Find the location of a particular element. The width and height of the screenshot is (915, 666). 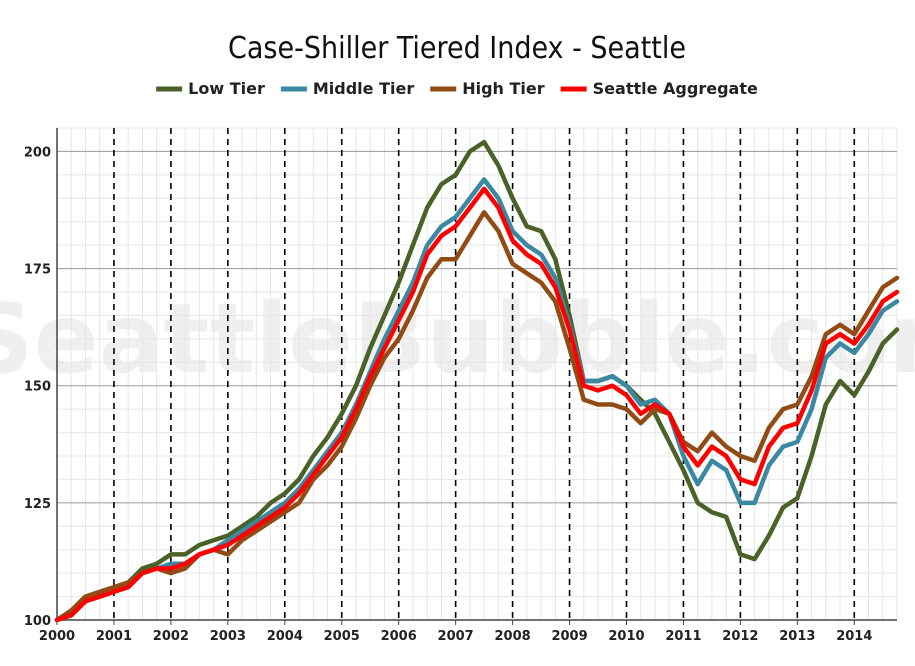

x-tick-label: 2011 is located at coordinates (683, 636).